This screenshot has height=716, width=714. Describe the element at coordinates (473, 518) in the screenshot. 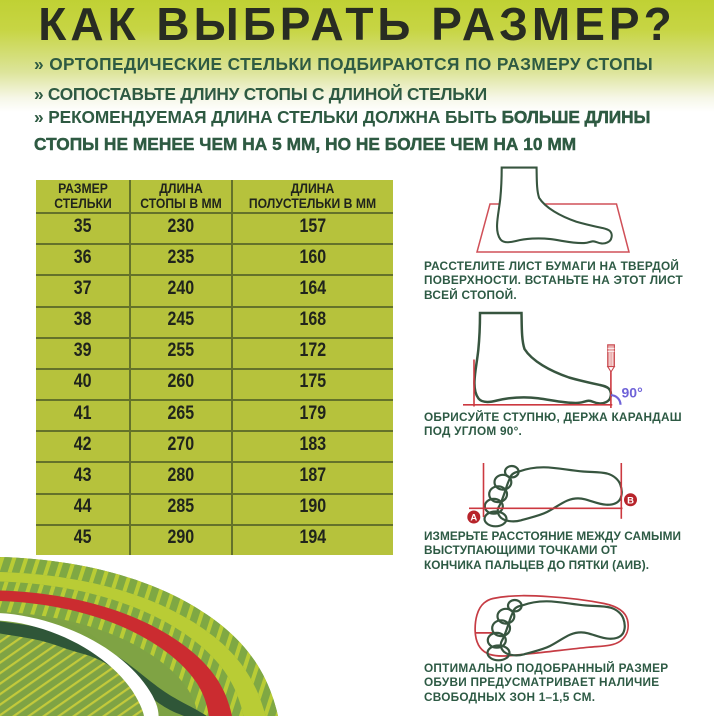

I see `svg-text: A` at that location.